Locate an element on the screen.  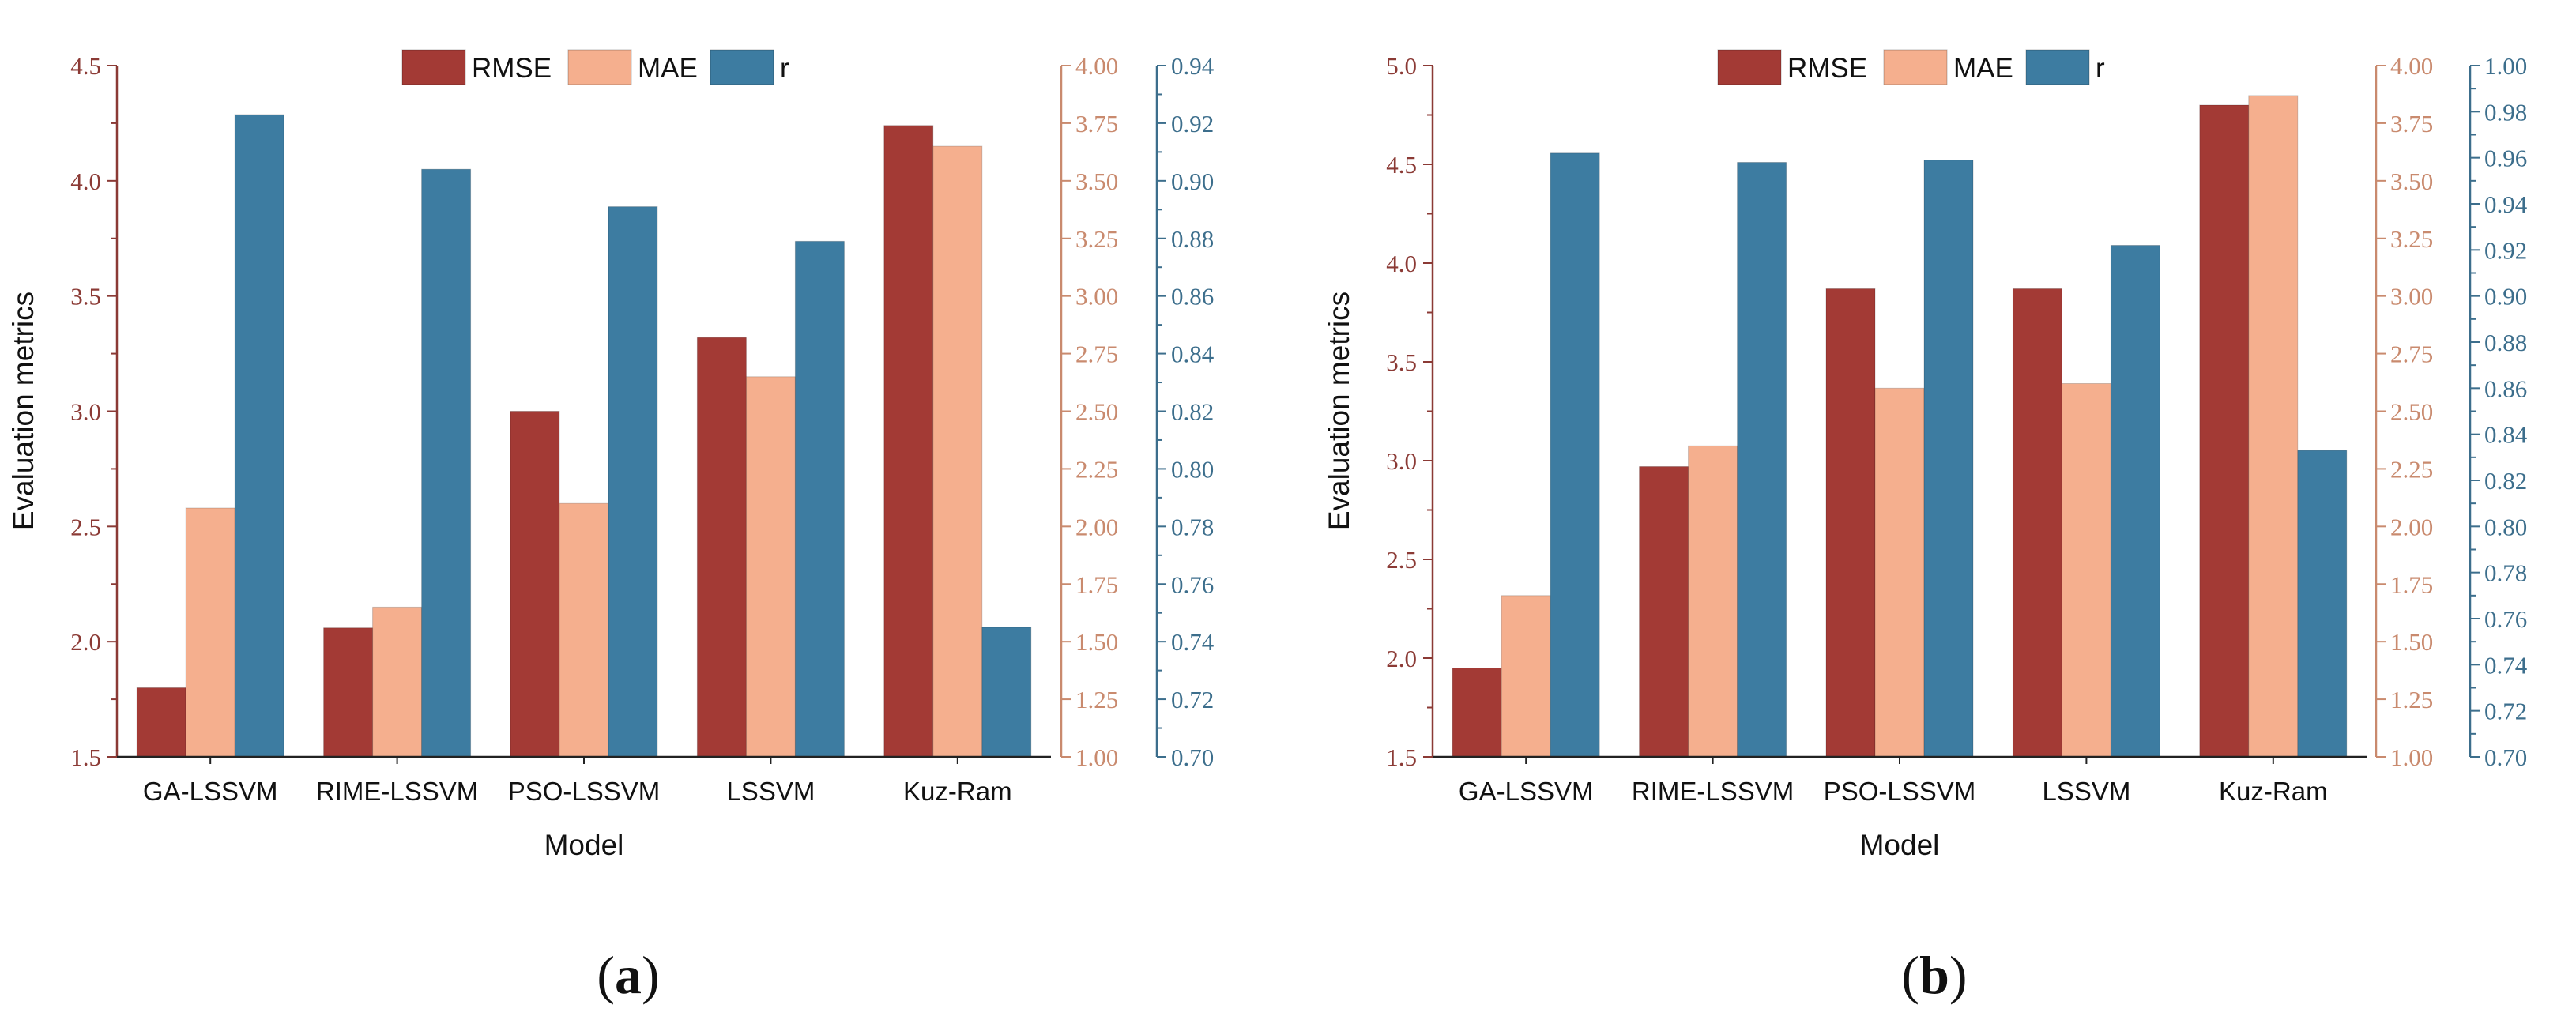
left-tick-label: 4.5 is located at coordinates (85, 66).